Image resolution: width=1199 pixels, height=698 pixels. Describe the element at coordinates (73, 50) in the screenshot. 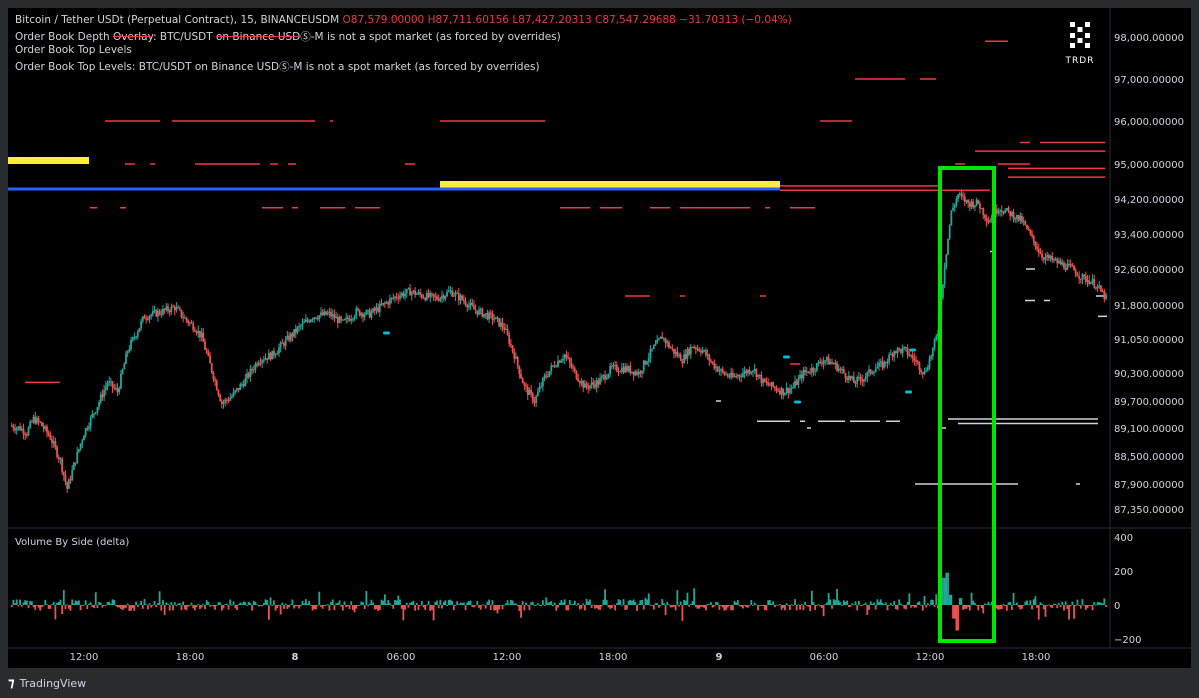

I see `indicator-top-levels: Order Book Top Levels` at that location.